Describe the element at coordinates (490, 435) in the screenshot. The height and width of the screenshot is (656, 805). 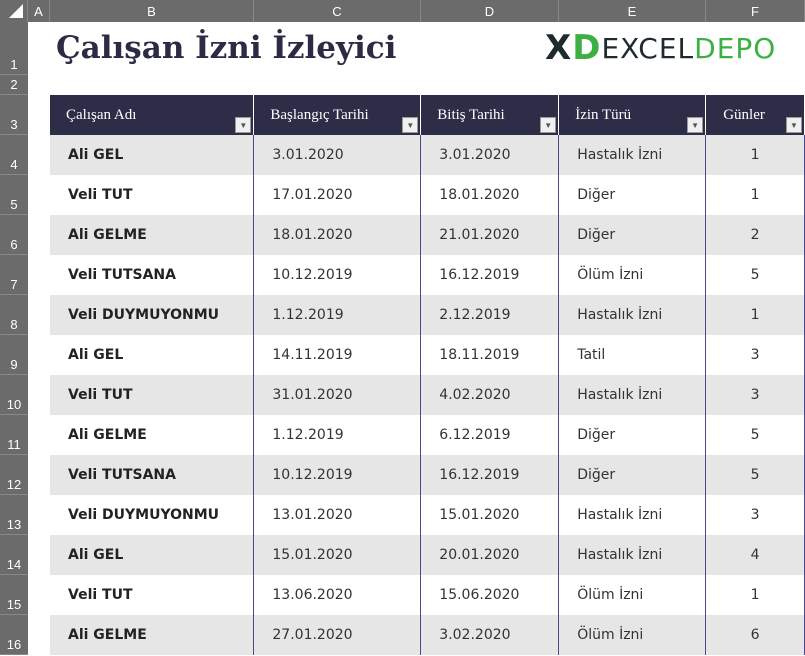
I see `end-date-cell: 6.12.2019` at that location.